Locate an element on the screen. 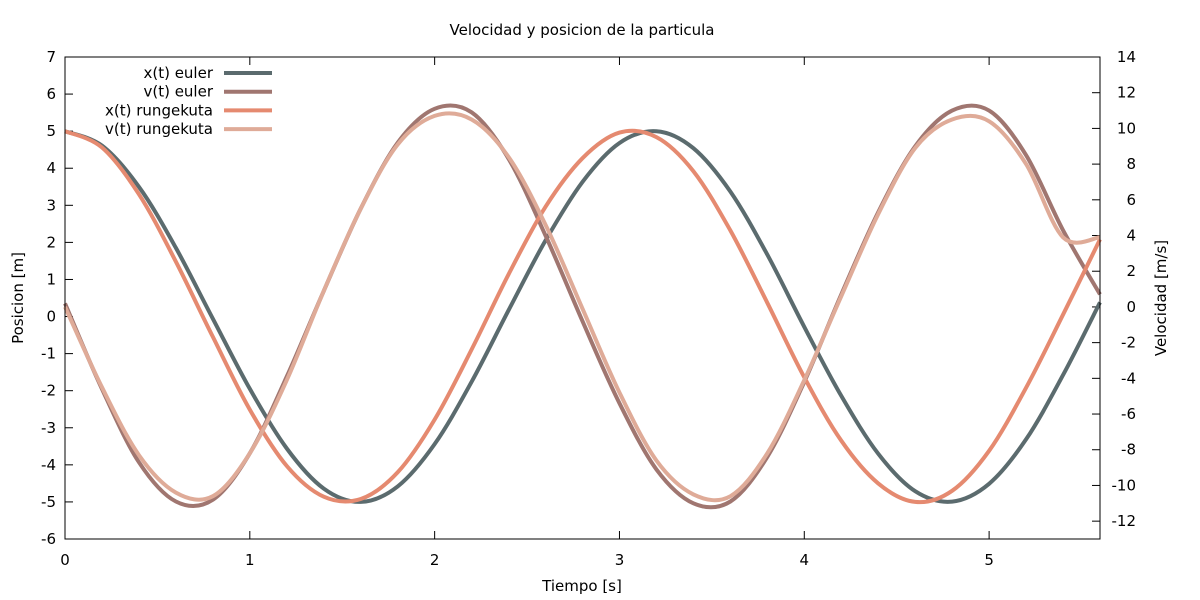 The image size is (1200, 600). y-tick-label: 3 is located at coordinates (51, 205).